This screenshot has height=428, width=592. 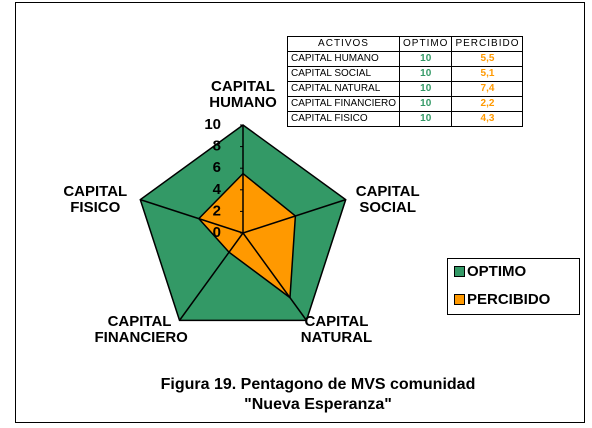 I want to click on value-cell: 2,2, so click(x=487, y=104).